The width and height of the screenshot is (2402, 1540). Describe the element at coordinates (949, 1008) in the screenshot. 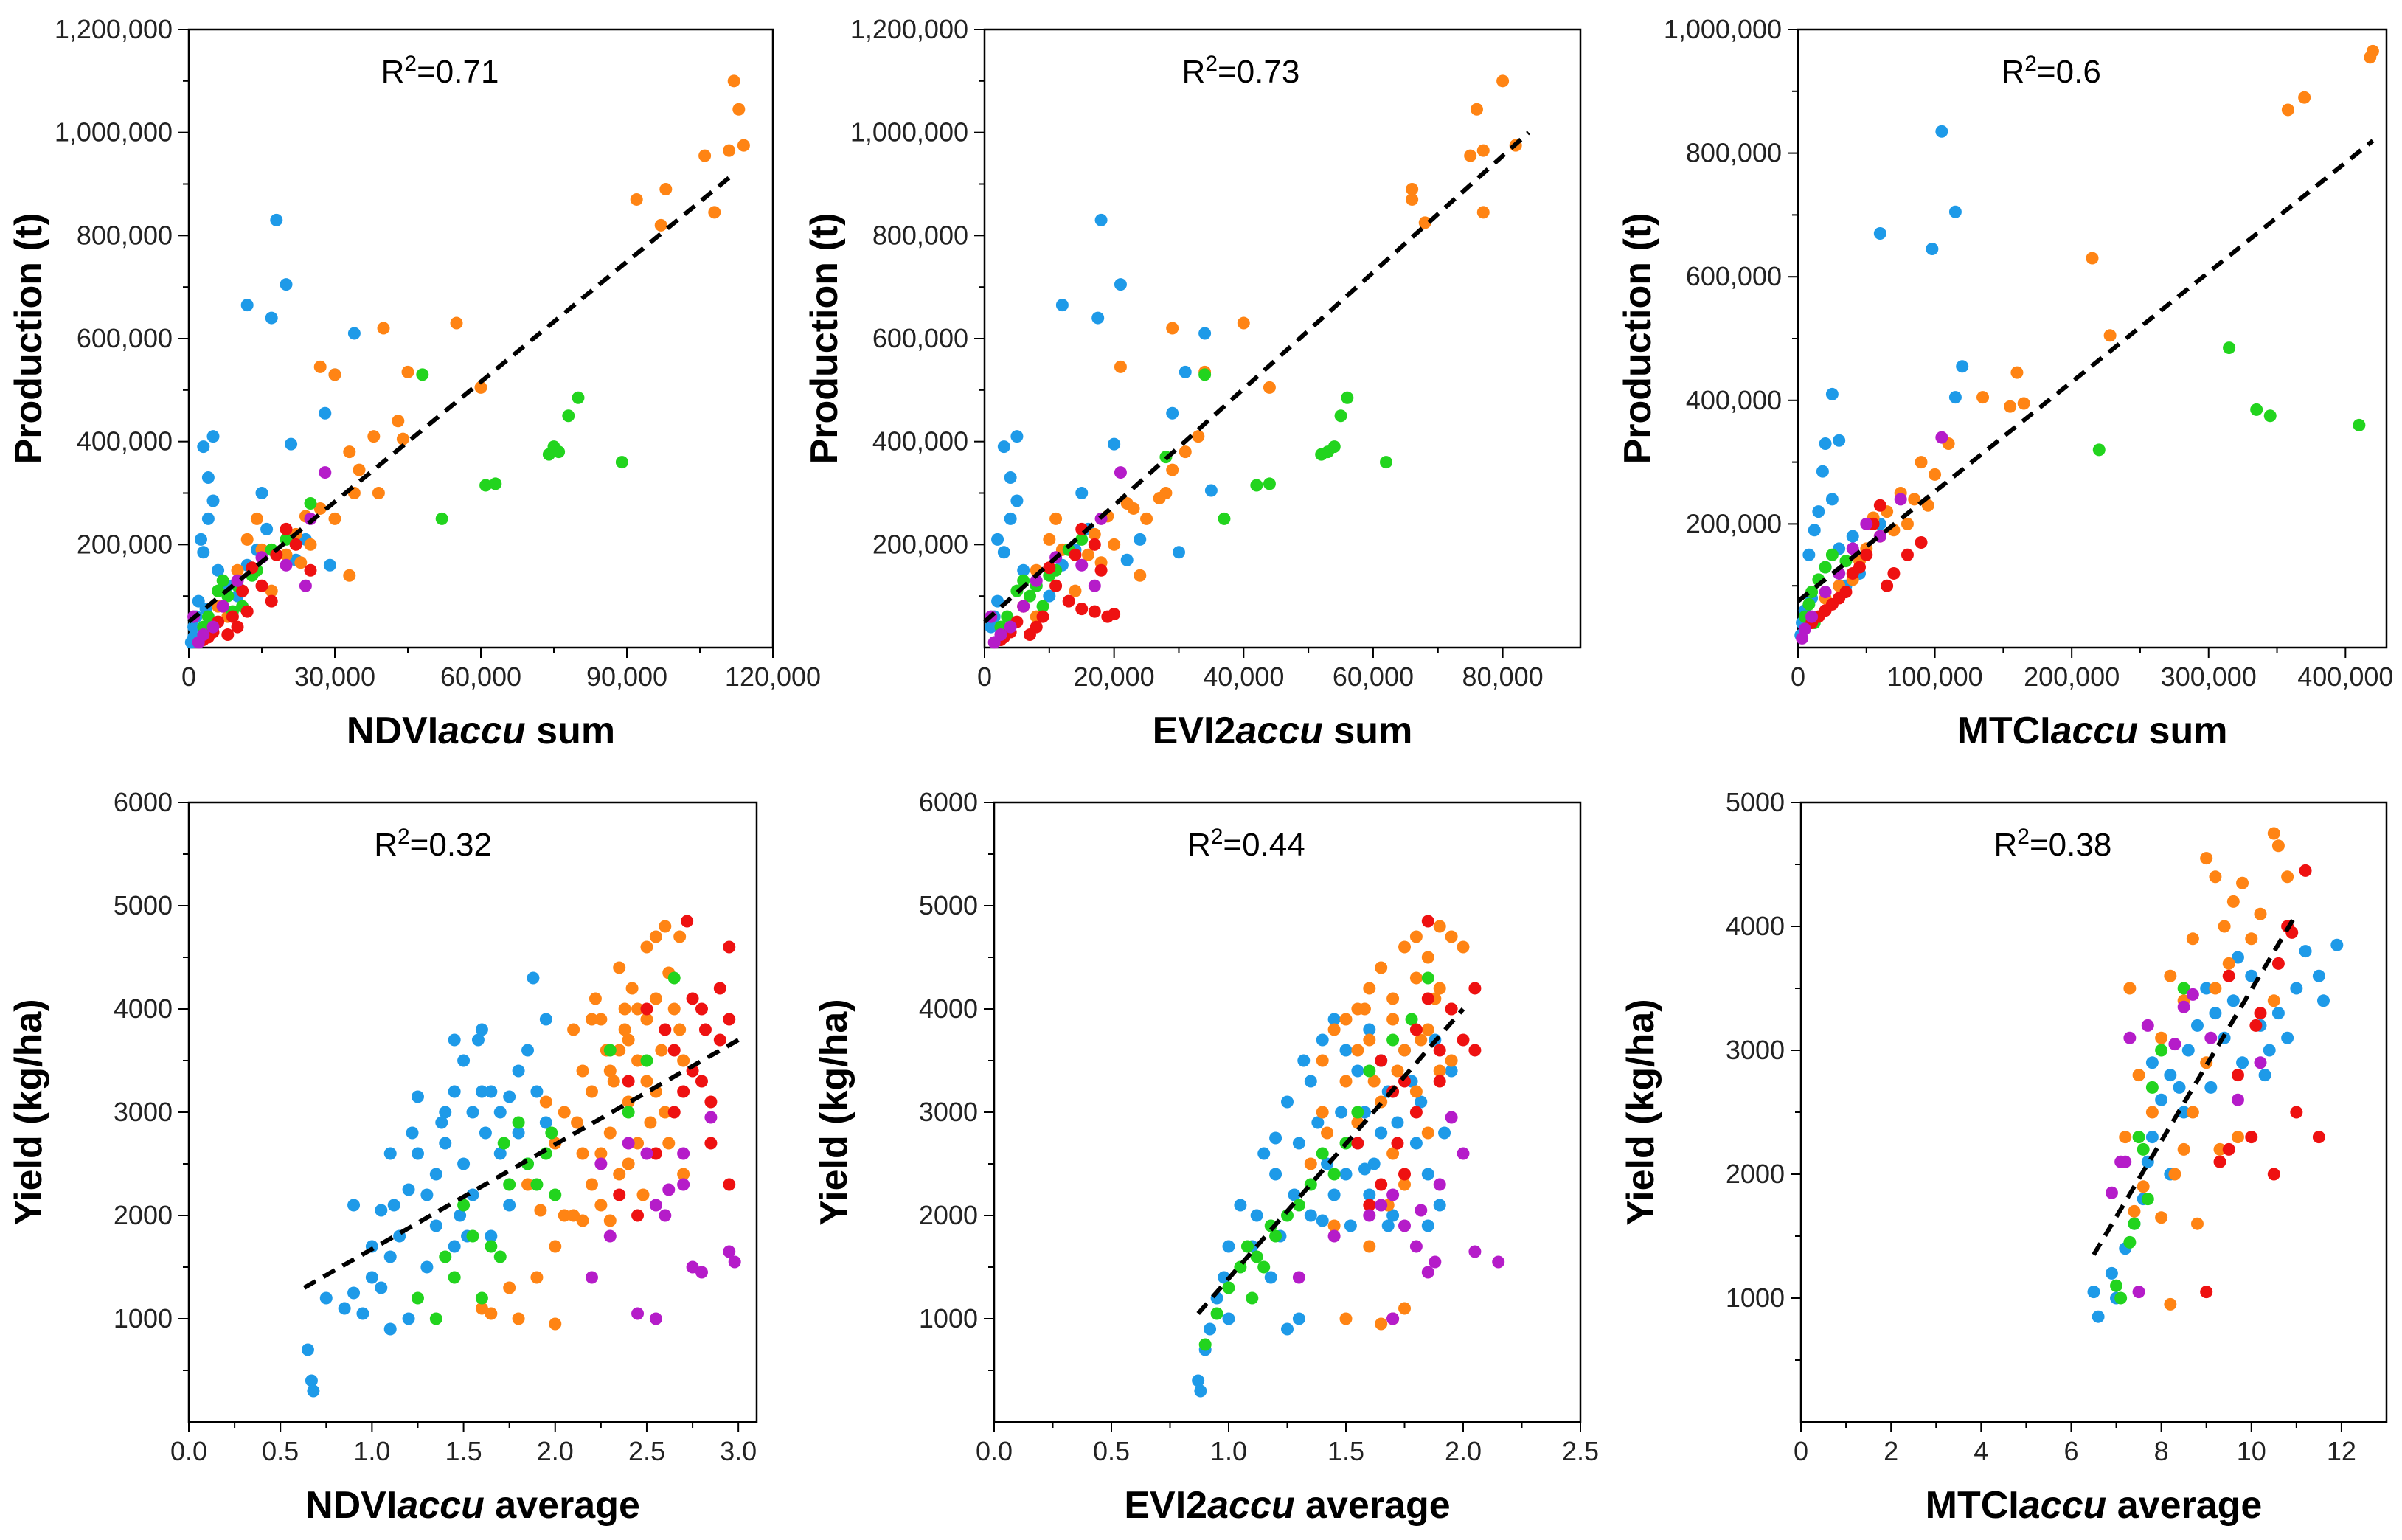

I see `y-tick-label: 4000` at that location.